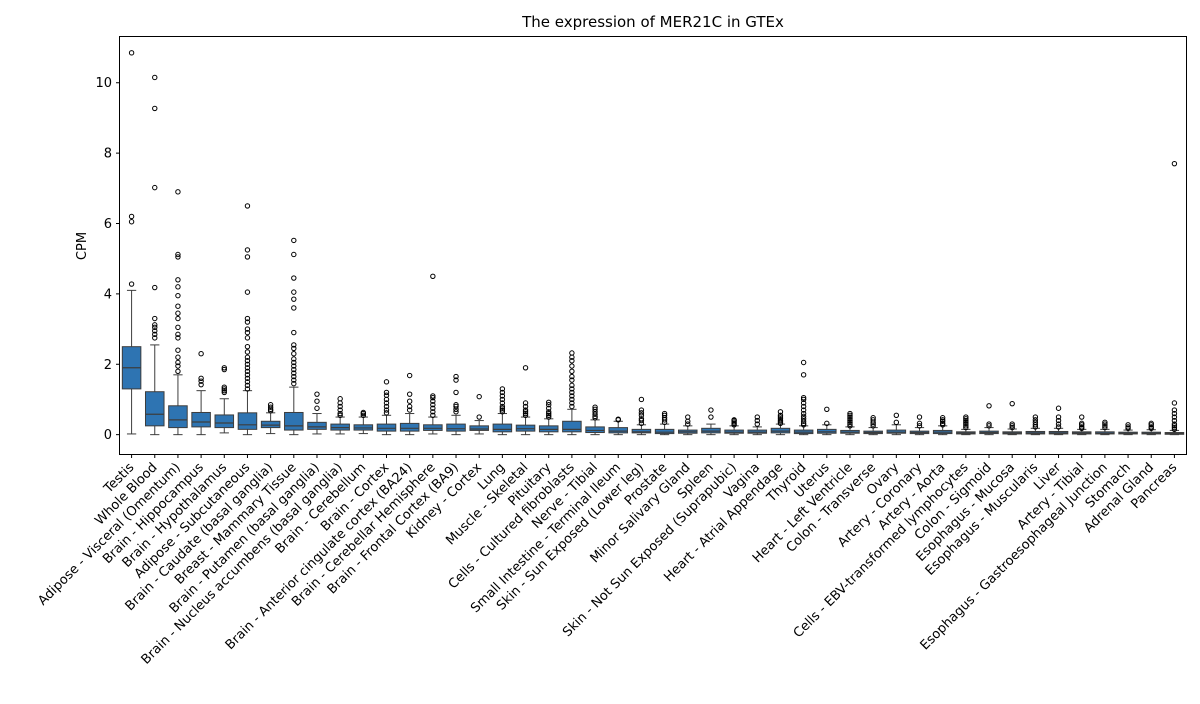 Image resolution: width=1200 pixels, height=704 pixels. Describe the element at coordinates (652, 22) in the screenshot. I see `chart-title: The expression of MER21C in GTEx` at that location.